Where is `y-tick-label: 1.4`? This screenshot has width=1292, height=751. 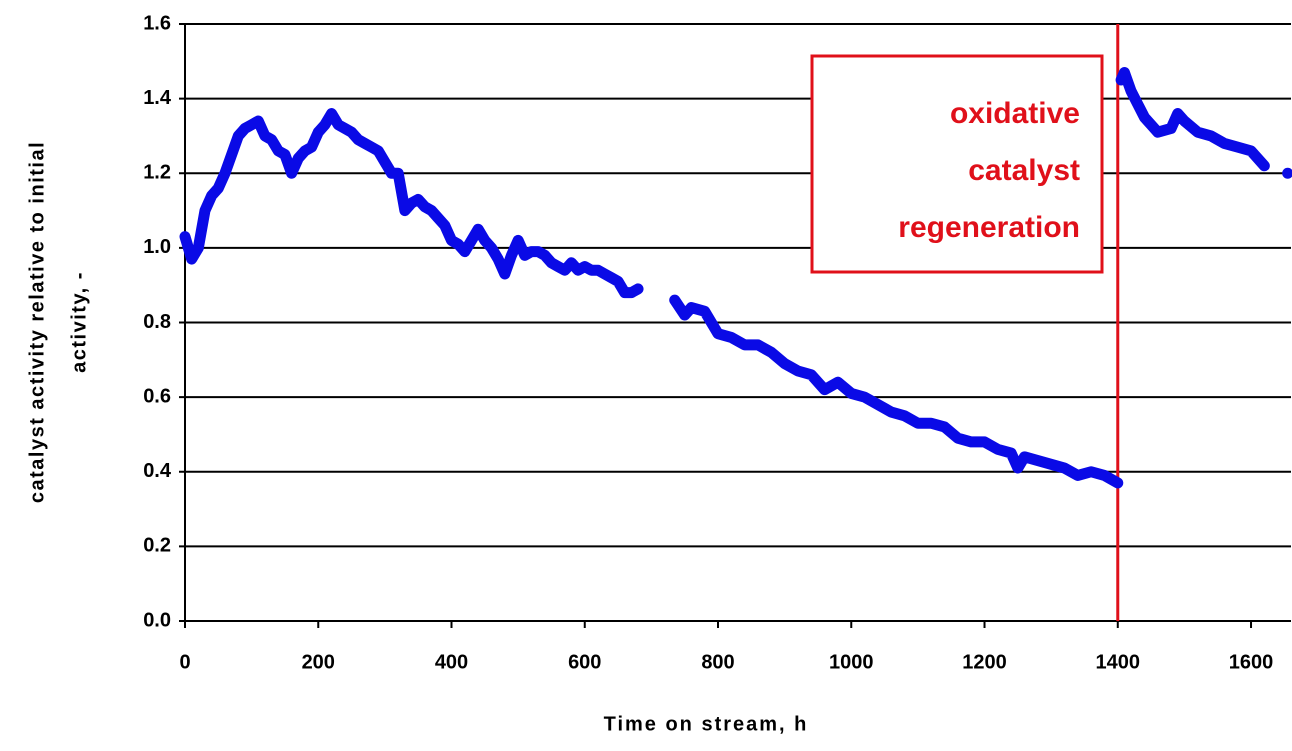
y-tick-label: 1.4 is located at coordinates (157, 98).